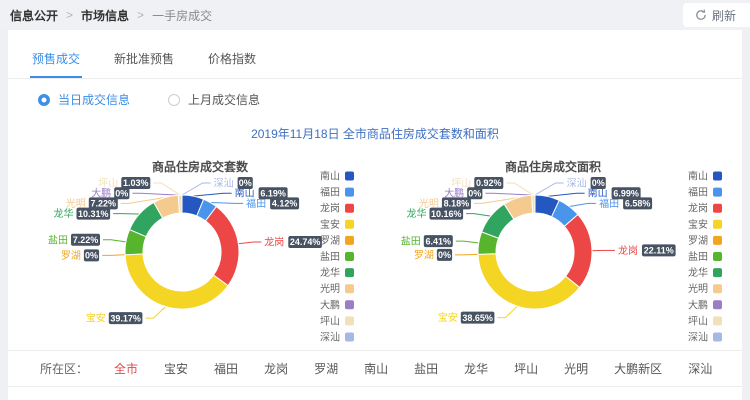  What do you see at coordinates (576, 369) in the screenshot?
I see `district-option-光明: 光明` at bounding box center [576, 369].